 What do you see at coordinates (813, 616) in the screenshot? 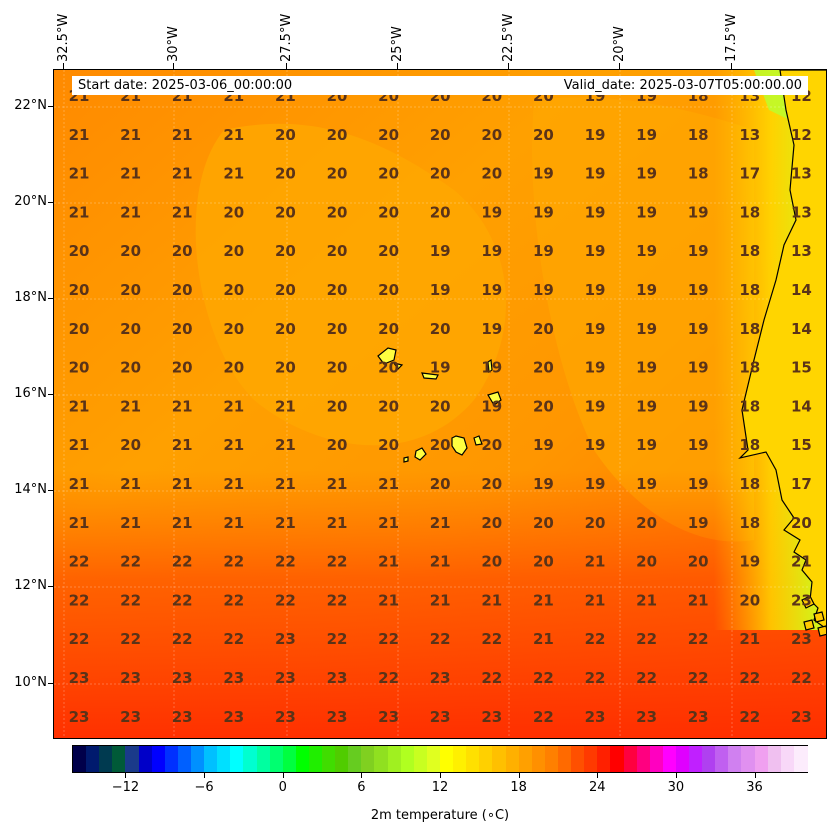
I see `bijagos-islands` at bounding box center [813, 616].